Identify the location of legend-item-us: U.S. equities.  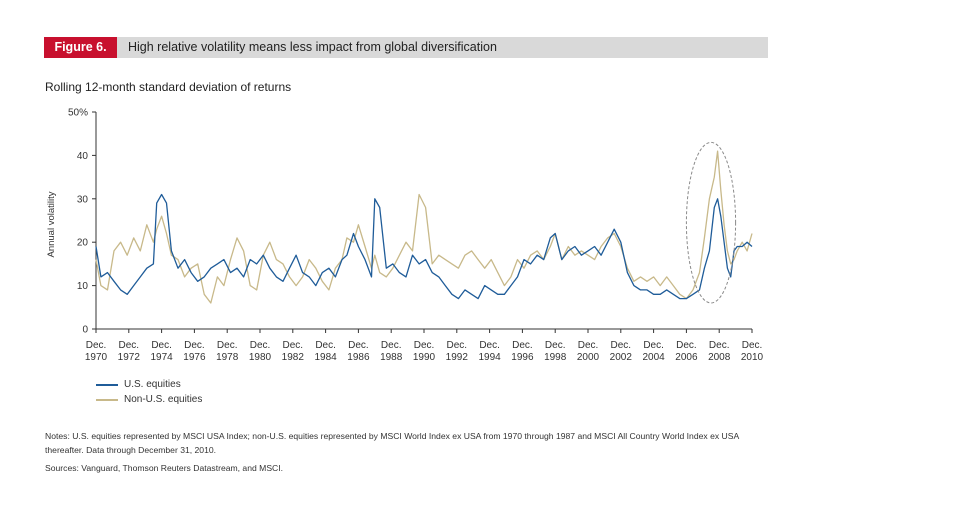
(149, 384).